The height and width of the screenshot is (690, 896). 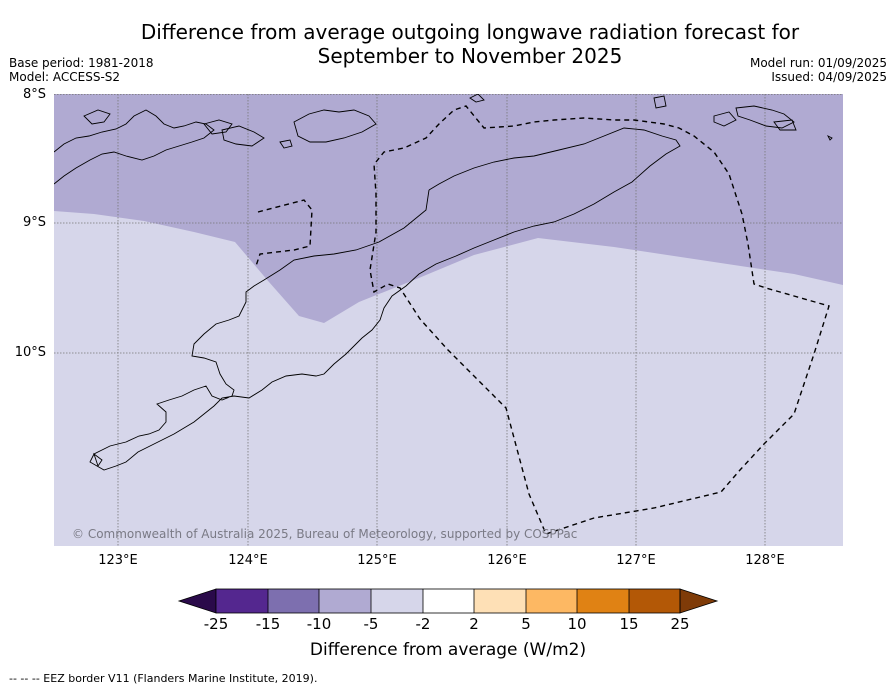 I want to click on colorbar-tick: -10, so click(x=319, y=624).